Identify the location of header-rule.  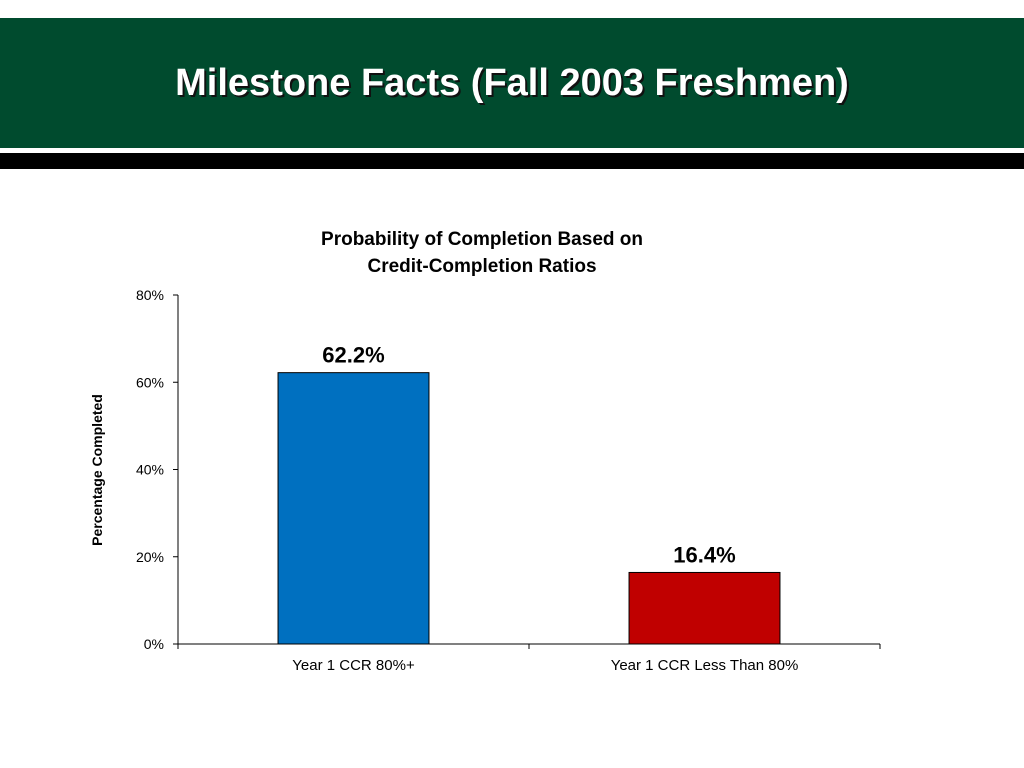
(512, 161).